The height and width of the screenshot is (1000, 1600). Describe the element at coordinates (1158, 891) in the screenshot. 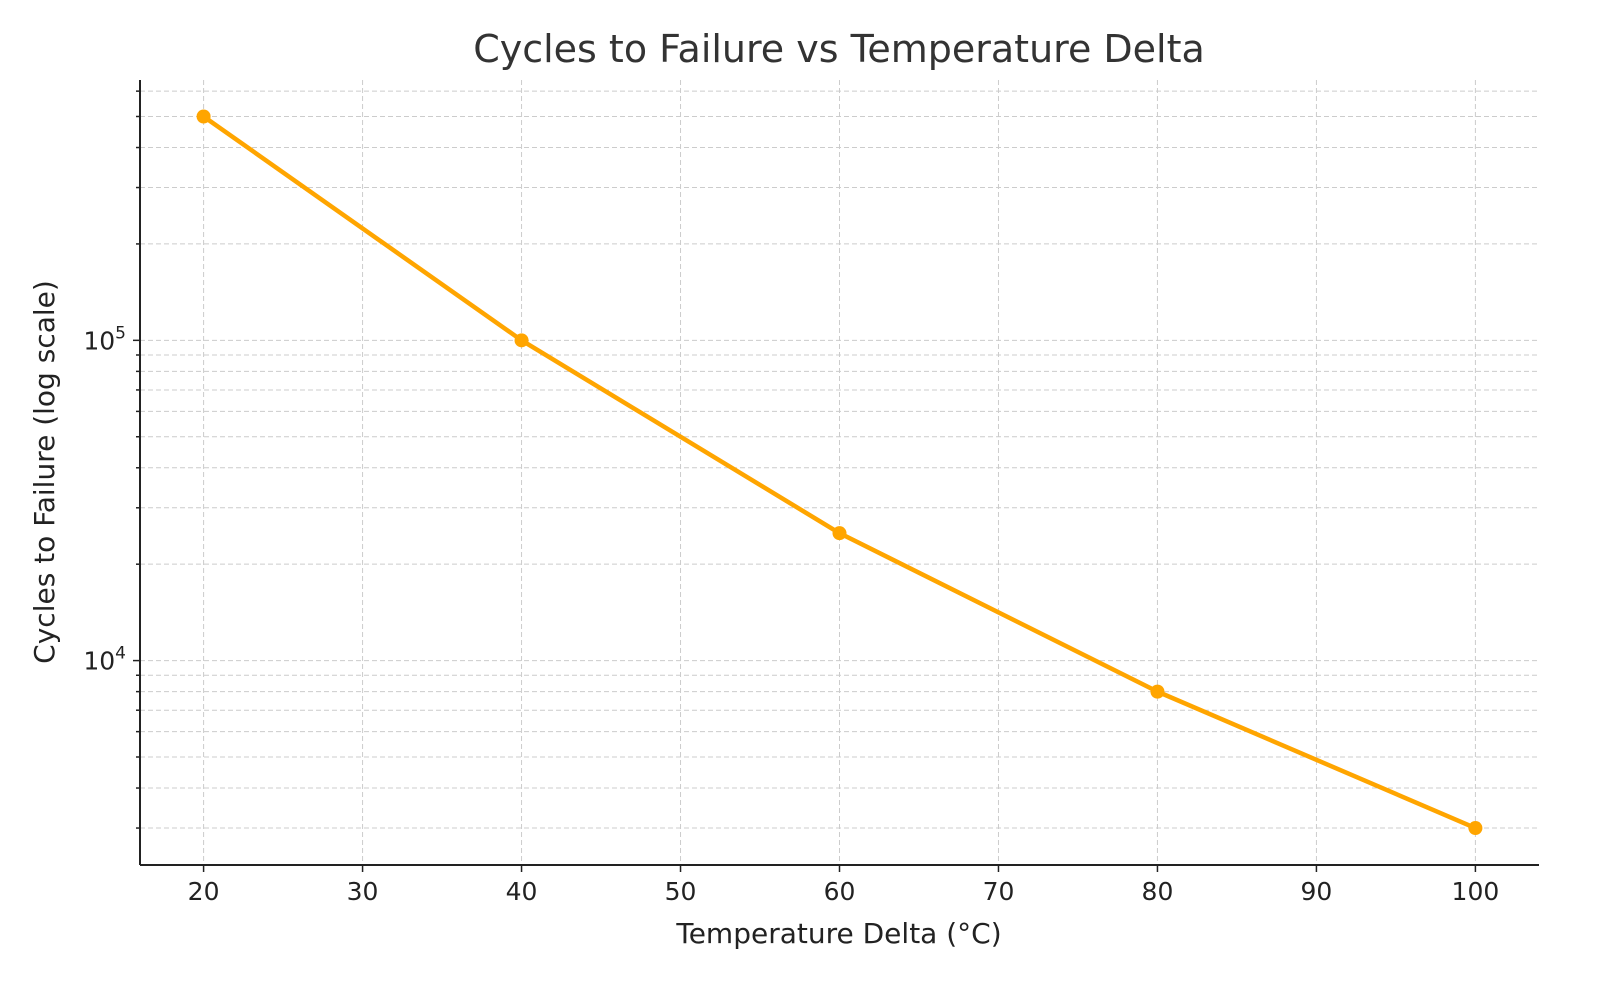

I see `x-tick-label: 80` at that location.